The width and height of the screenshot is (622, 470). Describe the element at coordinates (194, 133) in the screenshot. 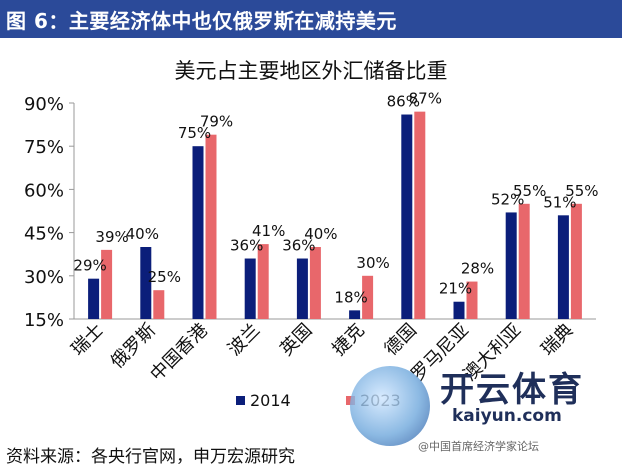

I see `data-label: 75%` at that location.